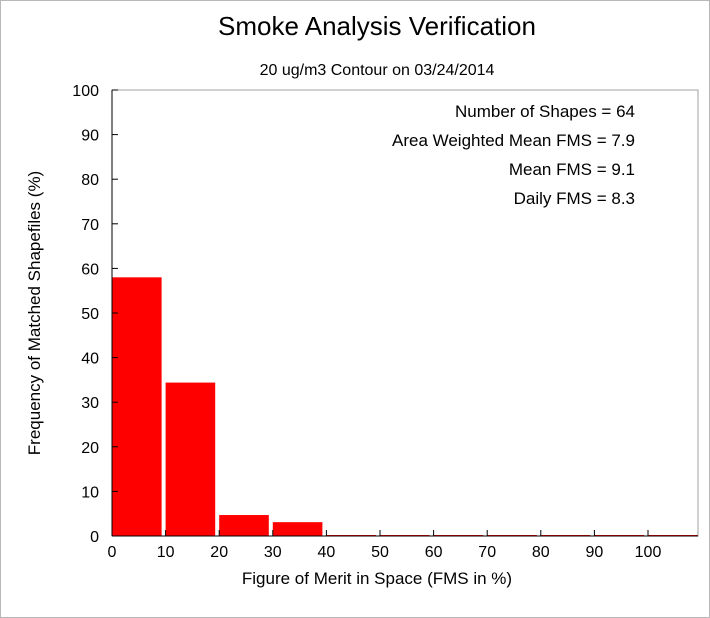  Describe the element at coordinates (219, 552) in the screenshot. I see `x-tick-label: 20` at that location.